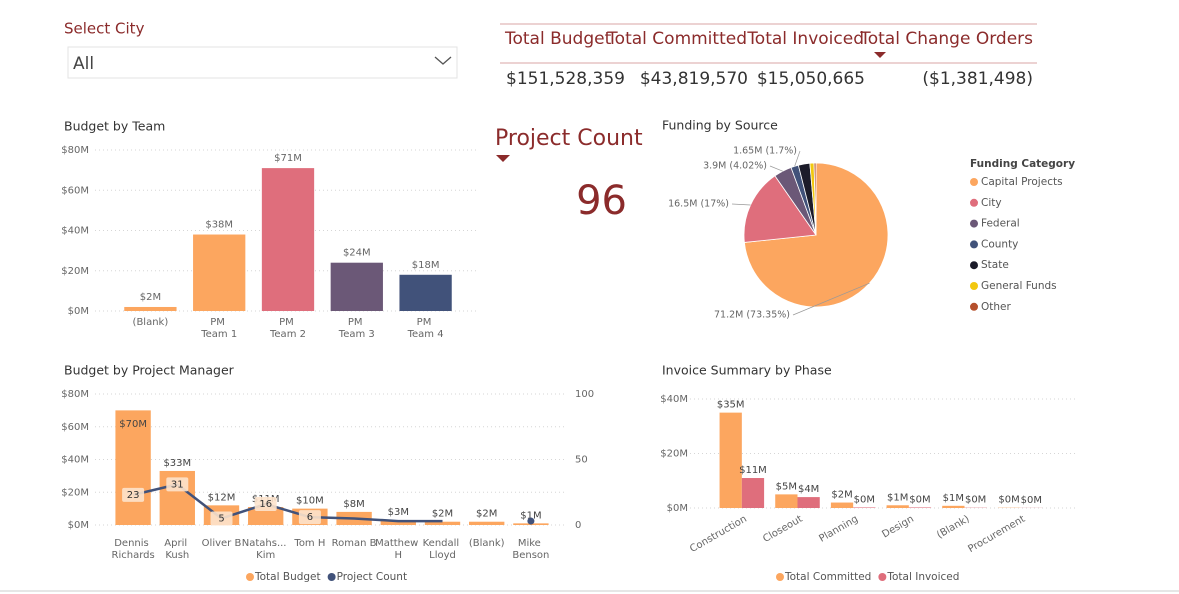 The image size is (1179, 594). I want to click on kpi-header: Total Committed, so click(676, 39).